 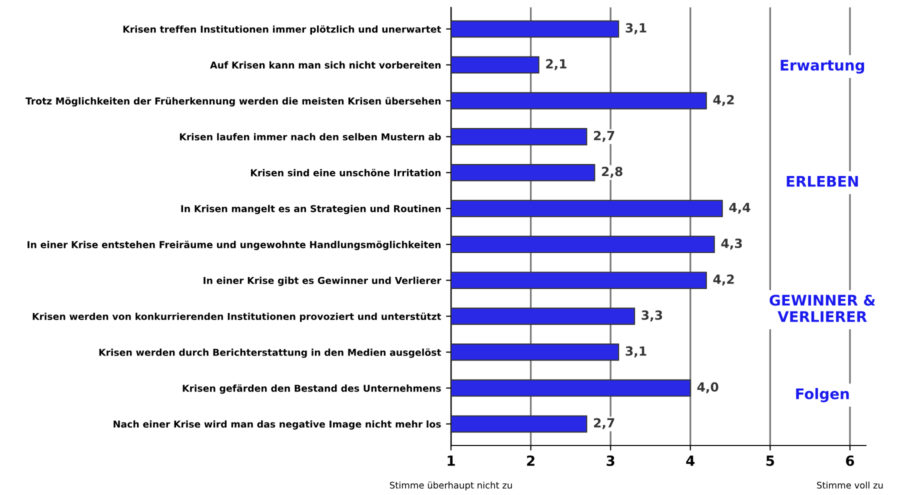 I want to click on data-label: 4,4, so click(x=739, y=208).